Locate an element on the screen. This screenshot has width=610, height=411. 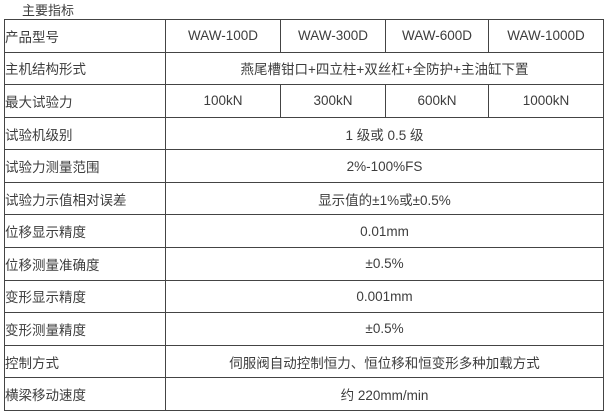
table-row: 最大试验力 100kN 300kN 600kN 1000kN is located at coordinates (304, 101).